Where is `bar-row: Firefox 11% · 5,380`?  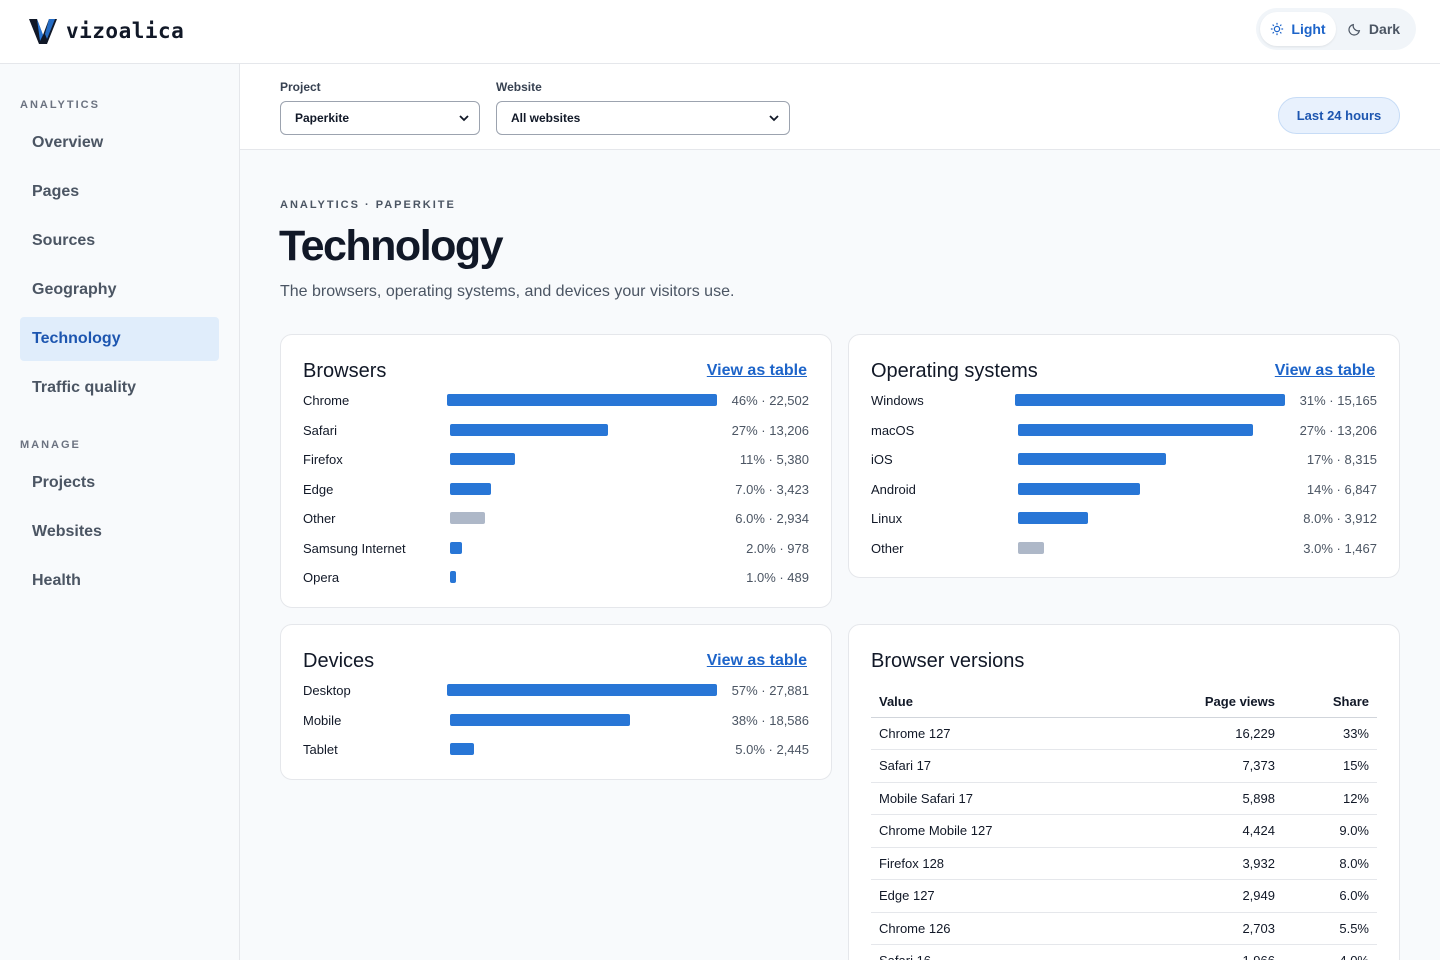
bar-row: Firefox 11% · 5,380 is located at coordinates (556, 459).